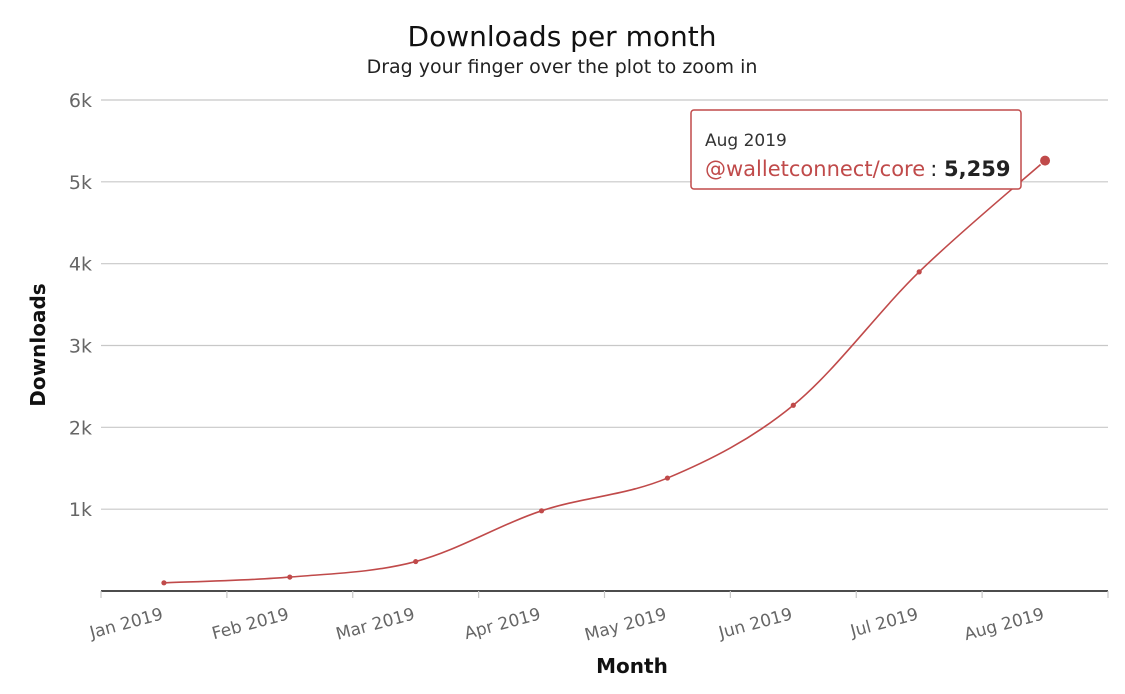  I want to click on y-tick-label: 1k, so click(80, 510).